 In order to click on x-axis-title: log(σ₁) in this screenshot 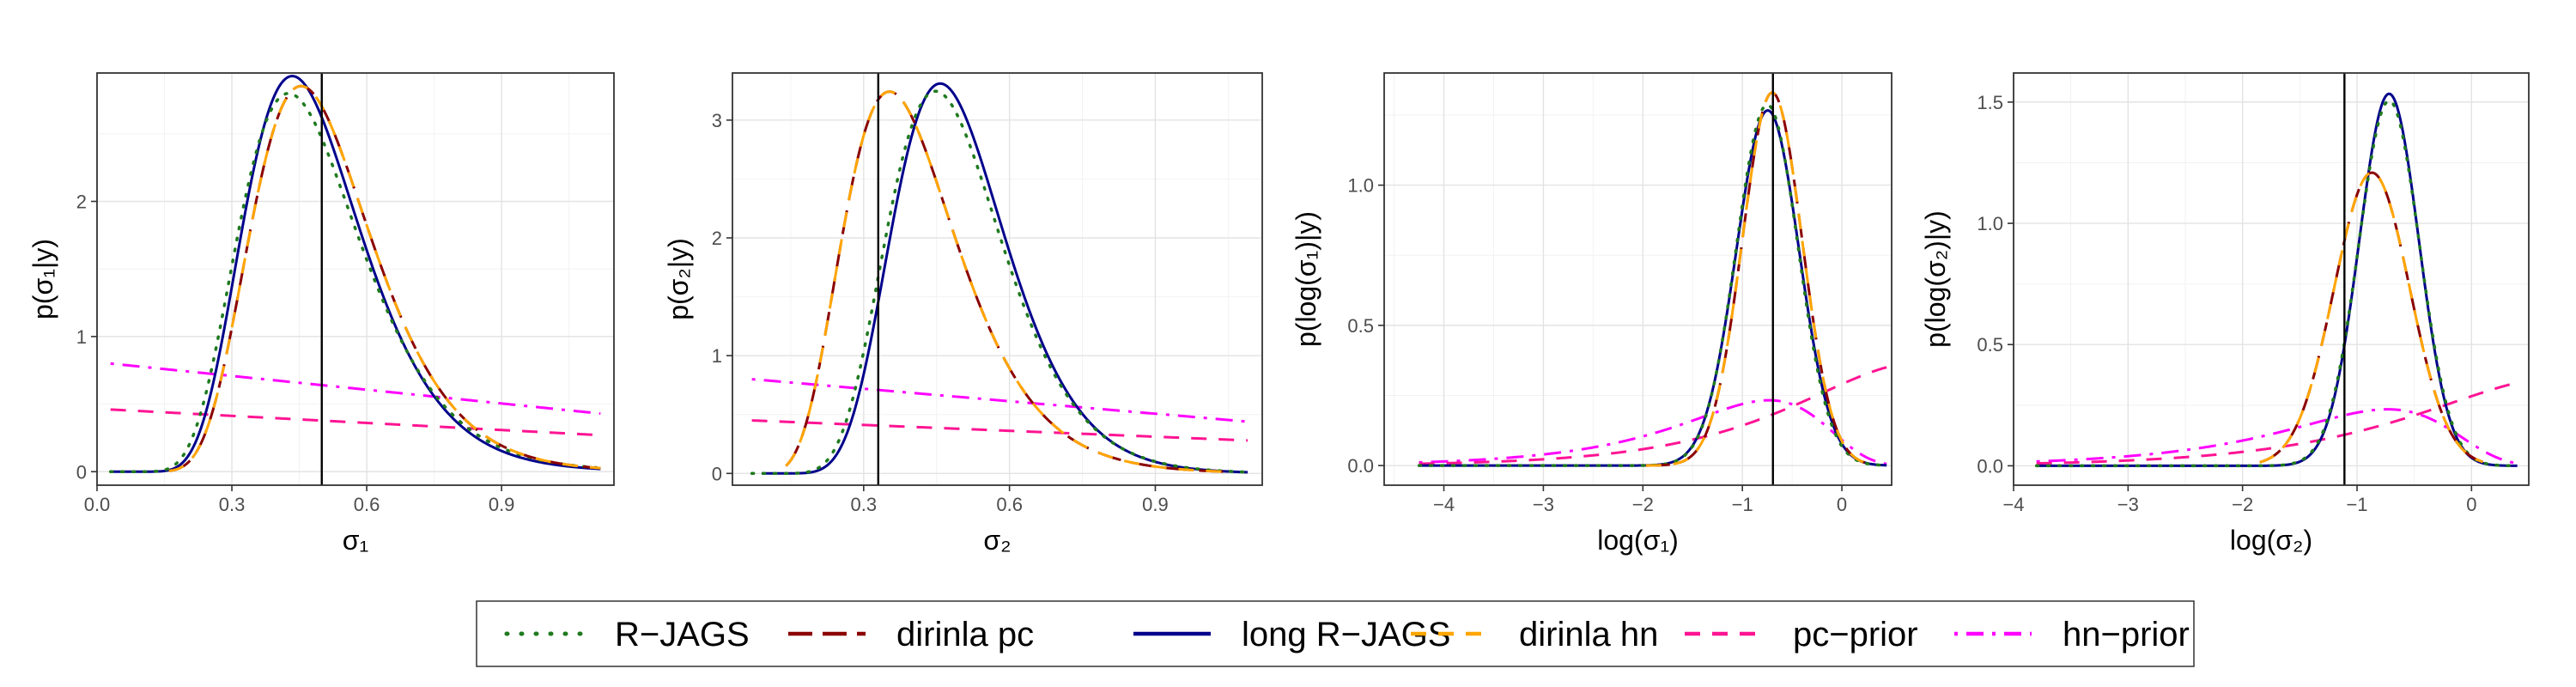, I will do `click(1638, 540)`.